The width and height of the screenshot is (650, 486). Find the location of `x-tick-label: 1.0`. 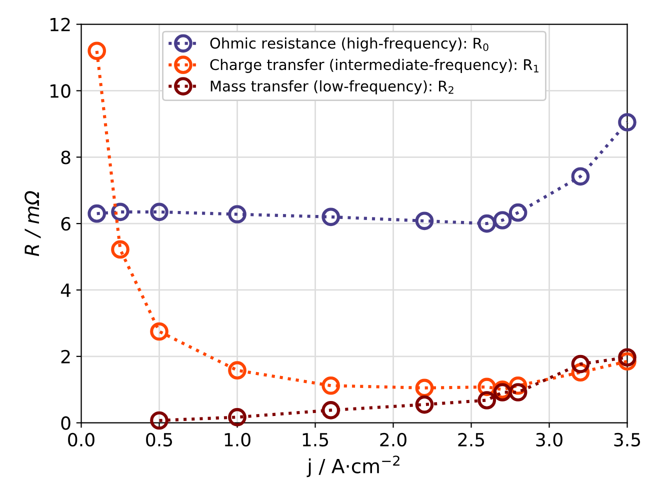

x-tick-label: 1.0 is located at coordinates (237, 439).